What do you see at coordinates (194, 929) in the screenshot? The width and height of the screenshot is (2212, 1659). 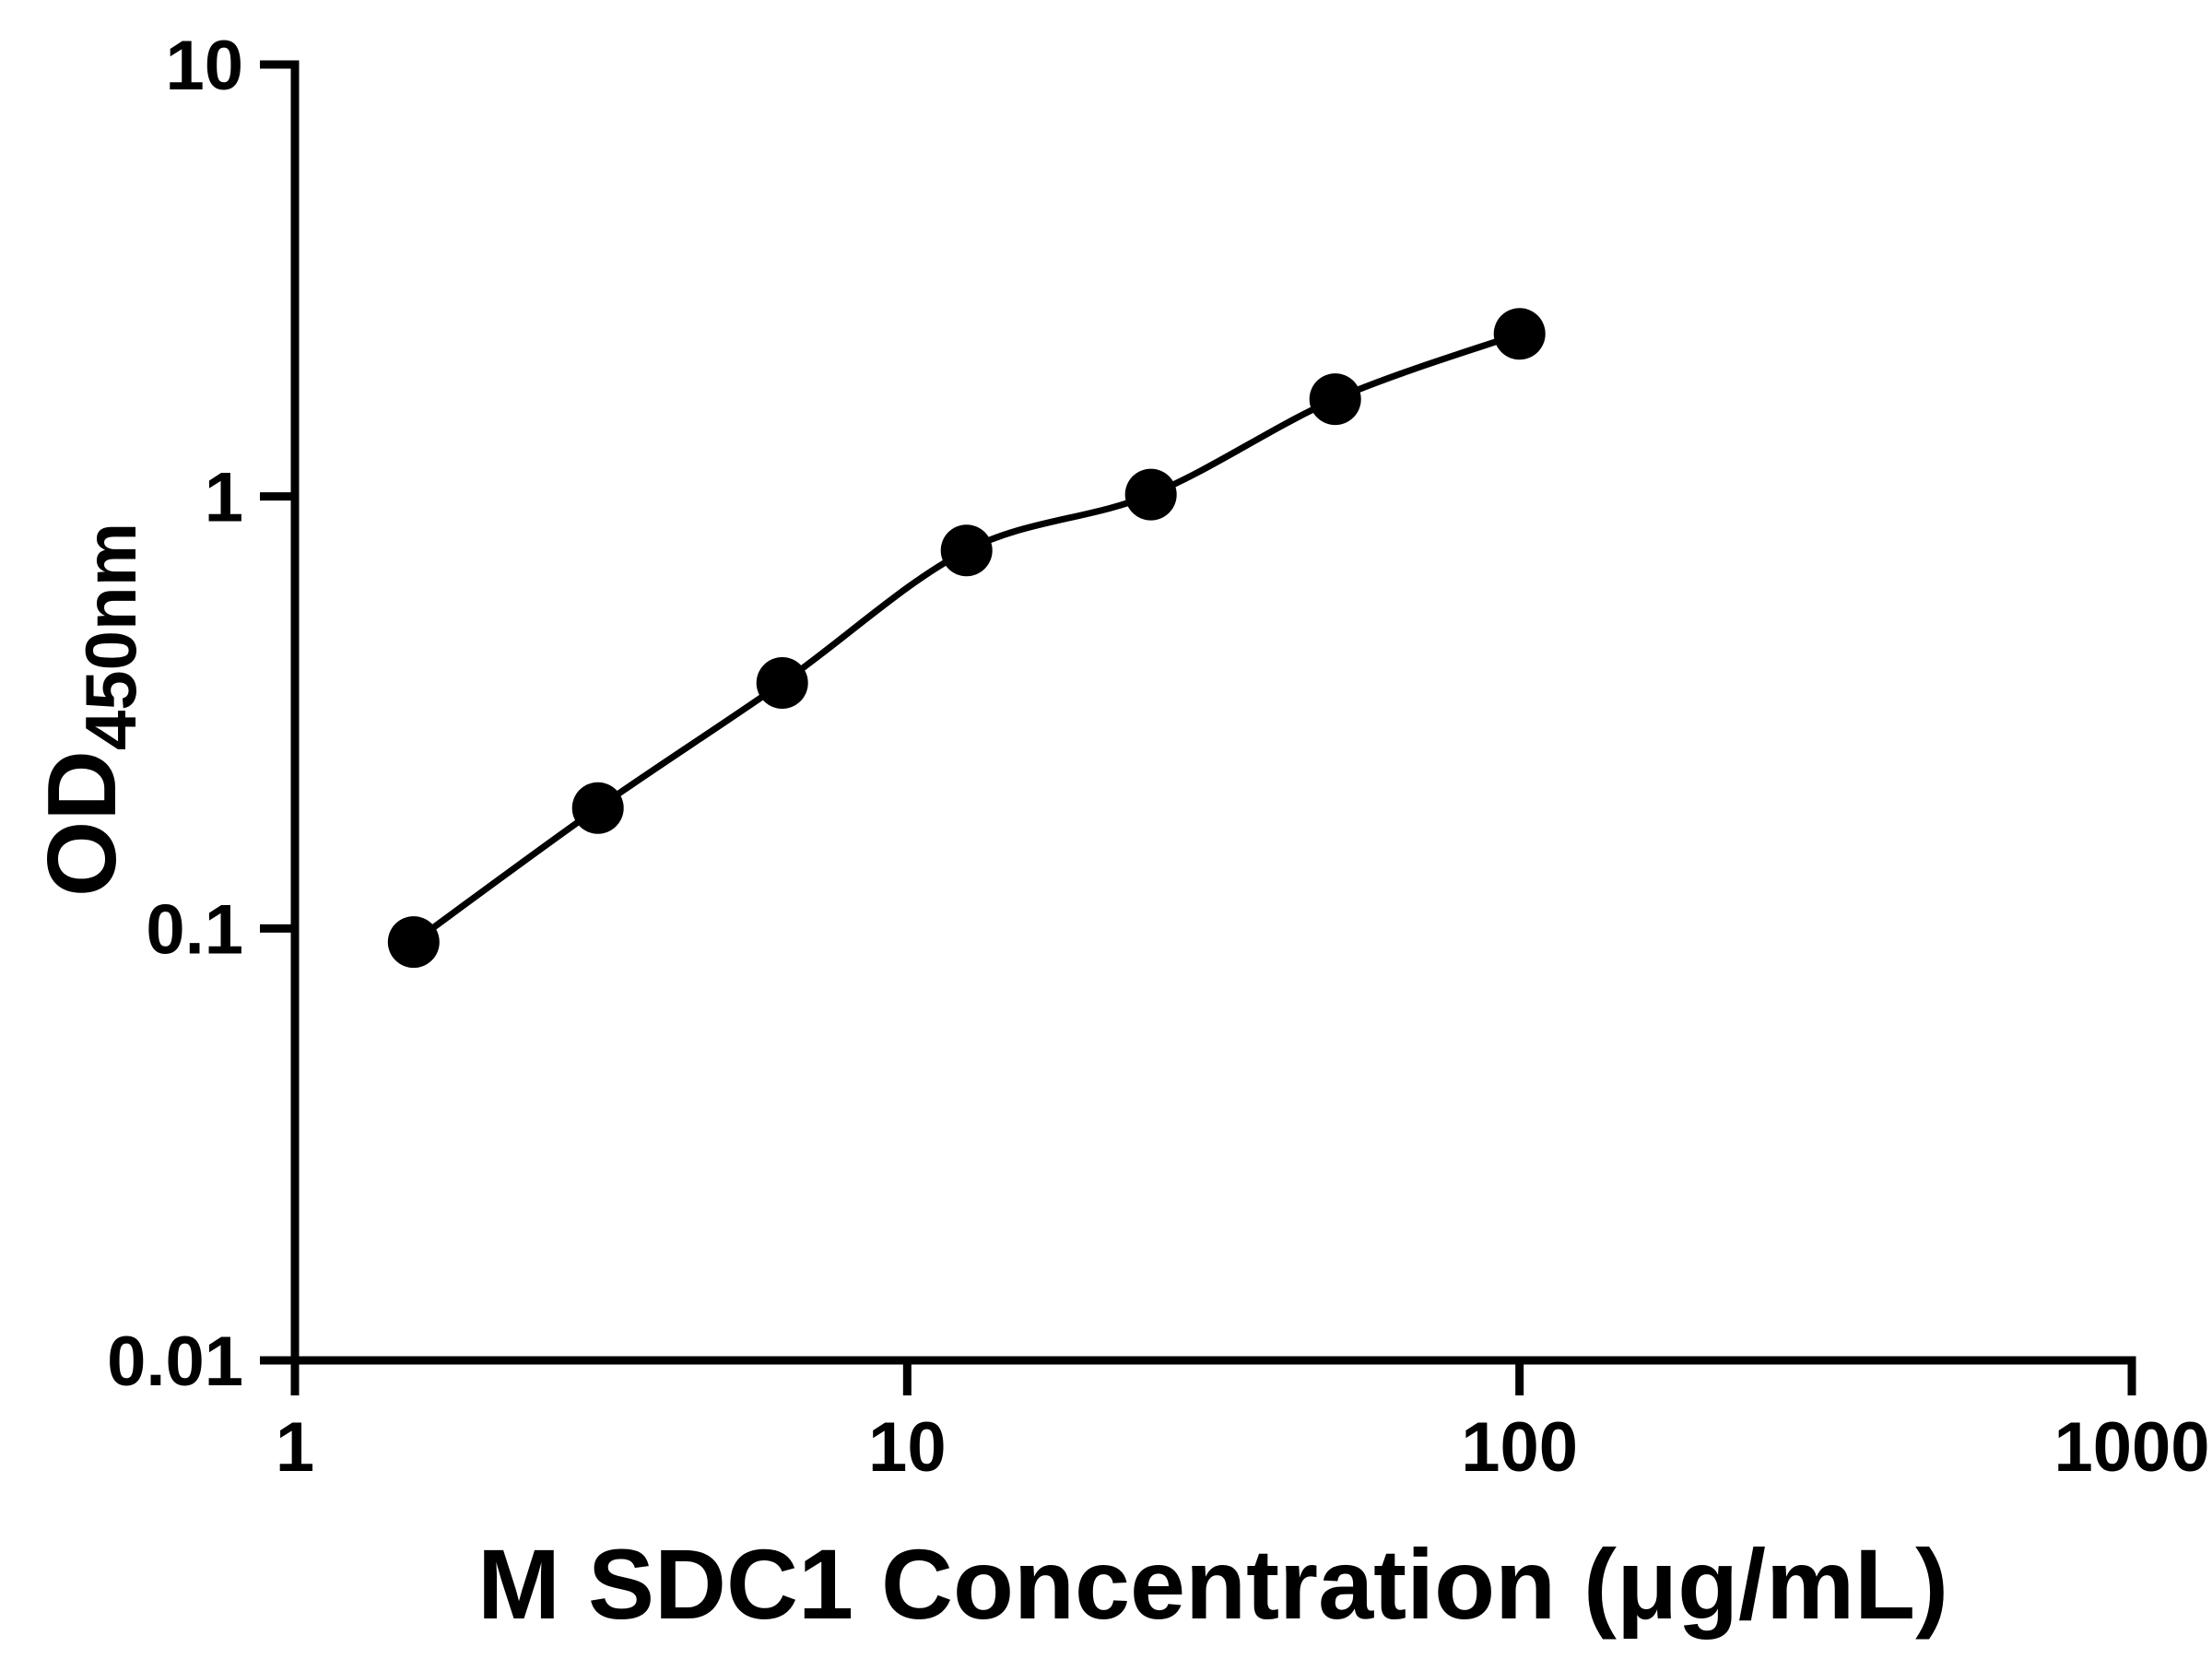 I see `y-tick-label: 0.1` at bounding box center [194, 929].